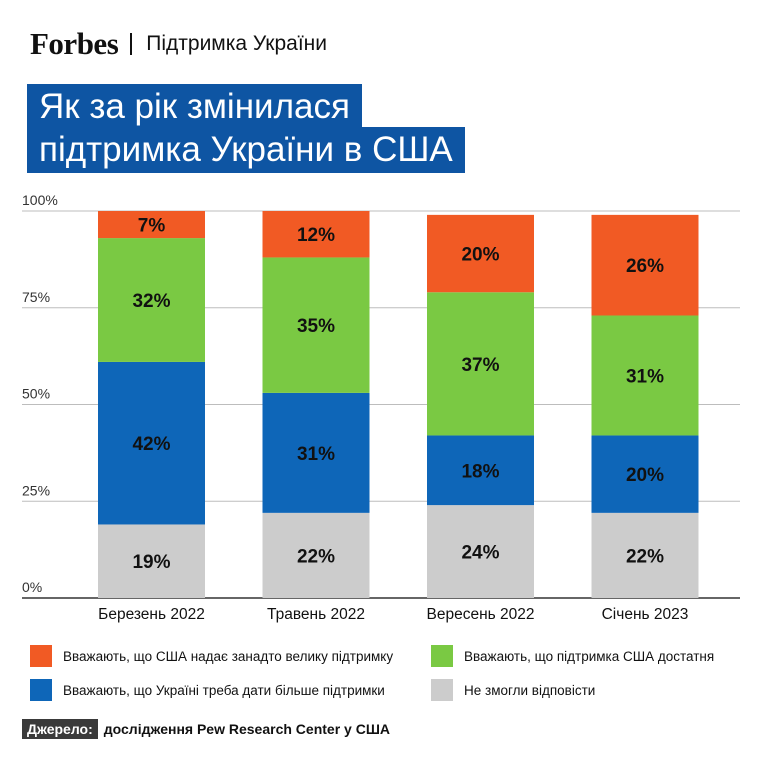 The height and width of the screenshot is (764, 764). What do you see at coordinates (442, 656) in the screenshot?
I see `legend-swatch-enough` at bounding box center [442, 656].